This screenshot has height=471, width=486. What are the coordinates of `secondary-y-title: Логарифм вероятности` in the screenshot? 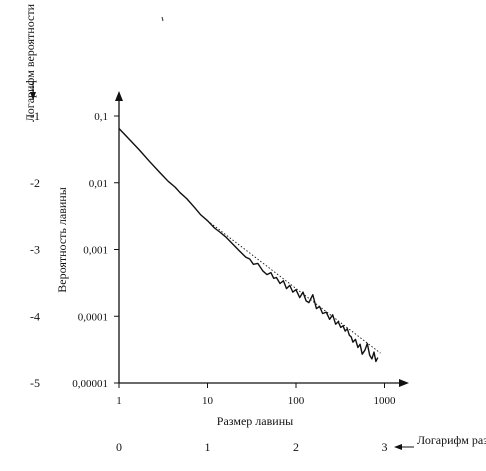 It's located at (30, 62).